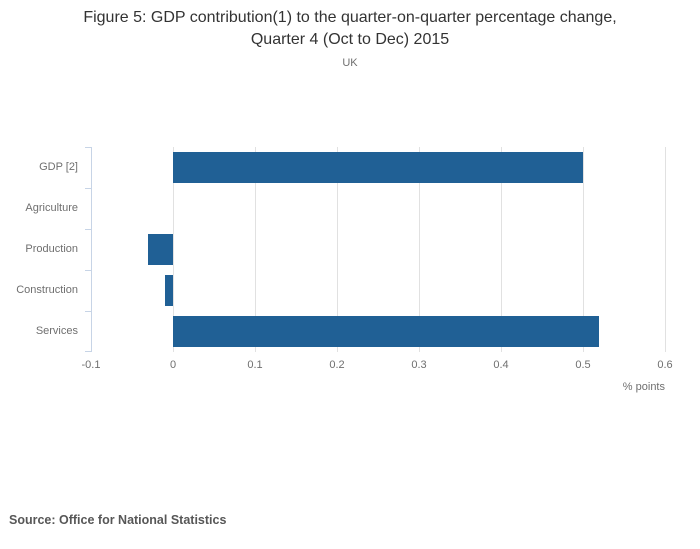 The image size is (700, 549). What do you see at coordinates (168, 290) in the screenshot?
I see `bar-construction` at bounding box center [168, 290].